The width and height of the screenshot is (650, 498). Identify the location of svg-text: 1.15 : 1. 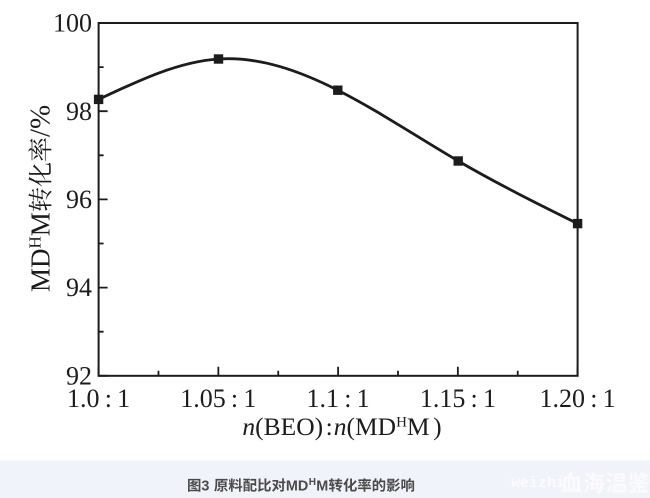
(458, 398).